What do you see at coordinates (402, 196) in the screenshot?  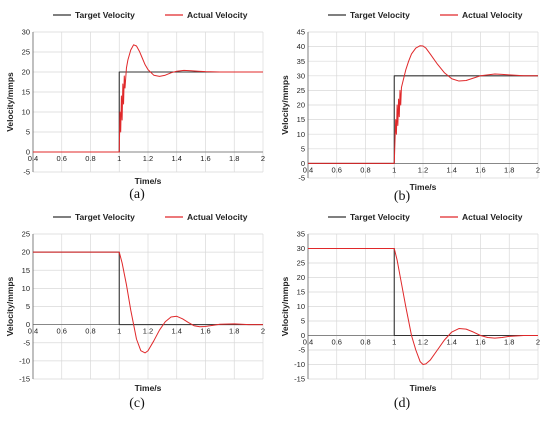 I see `panel-caption: (b)` at bounding box center [402, 196].